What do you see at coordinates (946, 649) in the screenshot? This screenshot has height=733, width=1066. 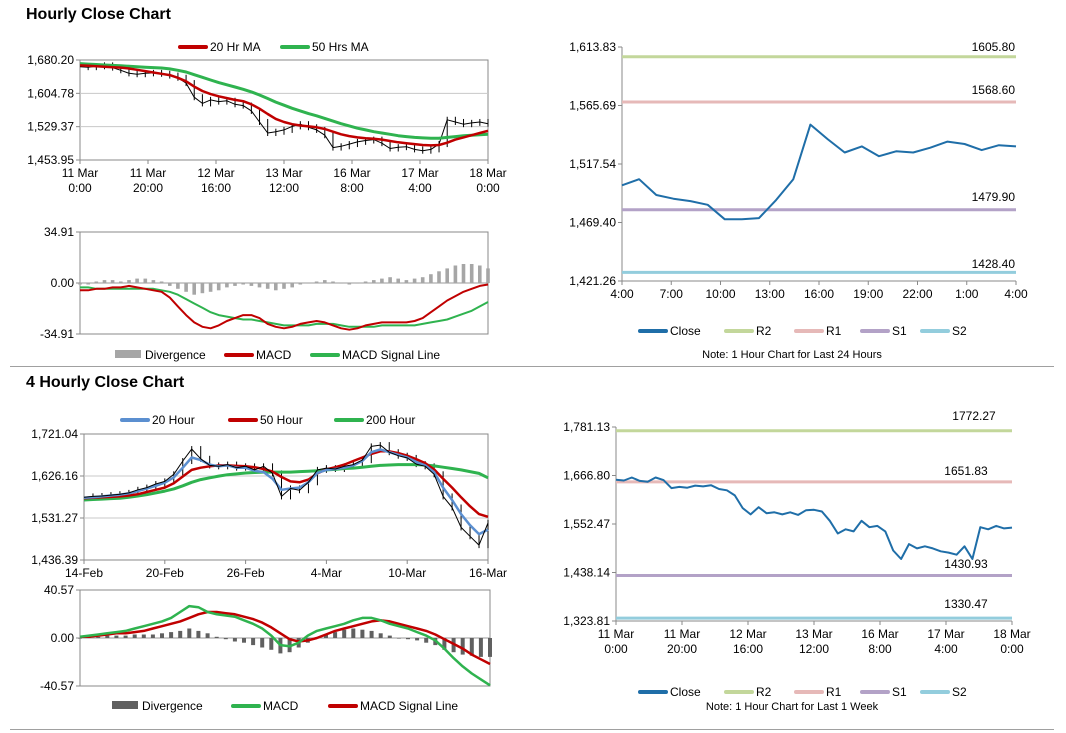 I see `four-hourly-week-x-axis-time-label: 4:00` at bounding box center [946, 649].